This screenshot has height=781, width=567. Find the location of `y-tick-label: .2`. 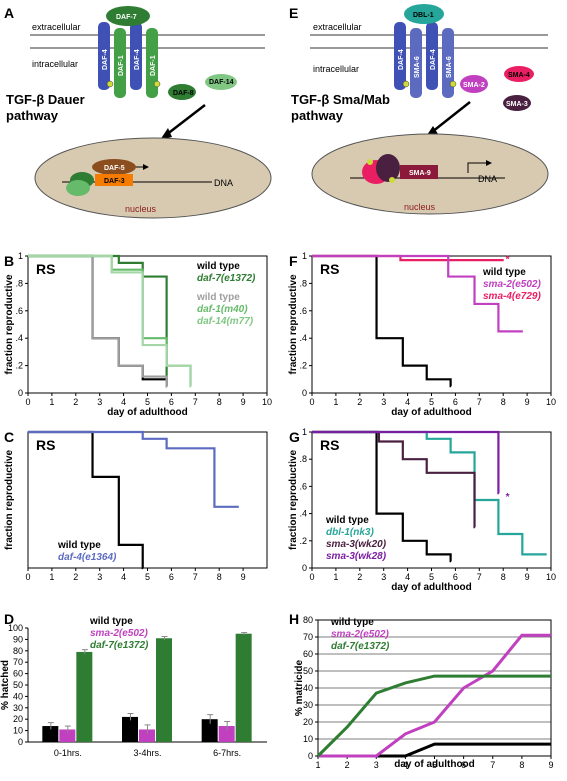

y-tick-label: .2 is located at coordinates (19, 366).